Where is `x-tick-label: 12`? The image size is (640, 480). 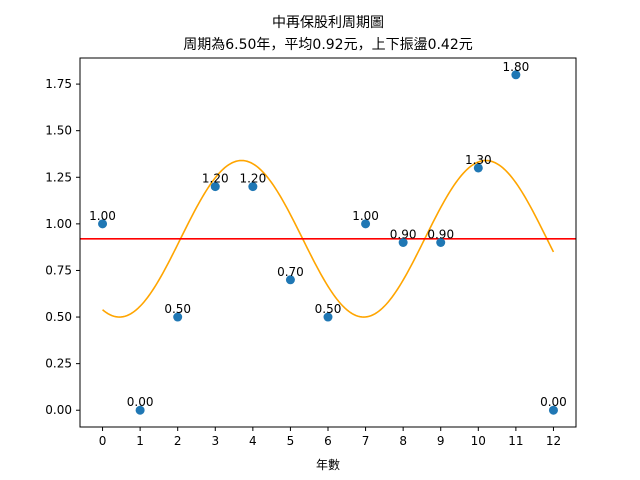
x-tick-label: 12 is located at coordinates (553, 441).